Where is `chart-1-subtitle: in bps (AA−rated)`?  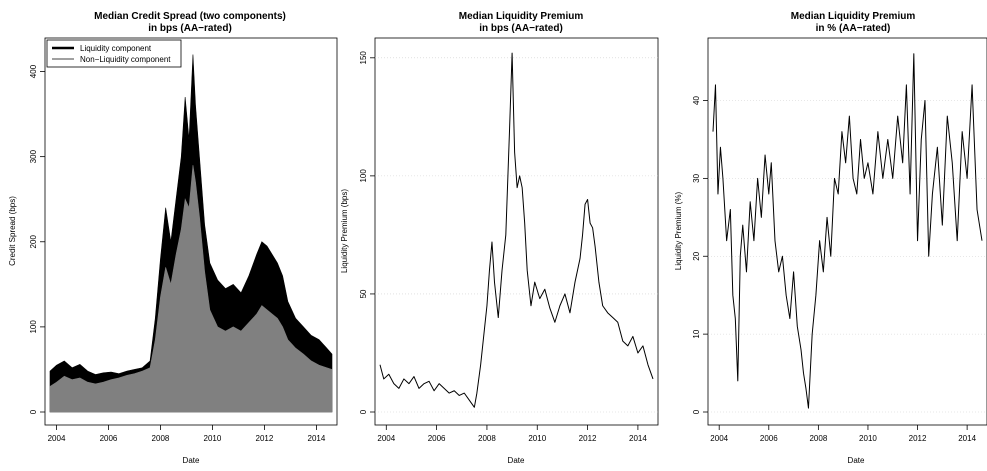 chart-1-subtitle: in bps (AA−rated) is located at coordinates (190, 28).